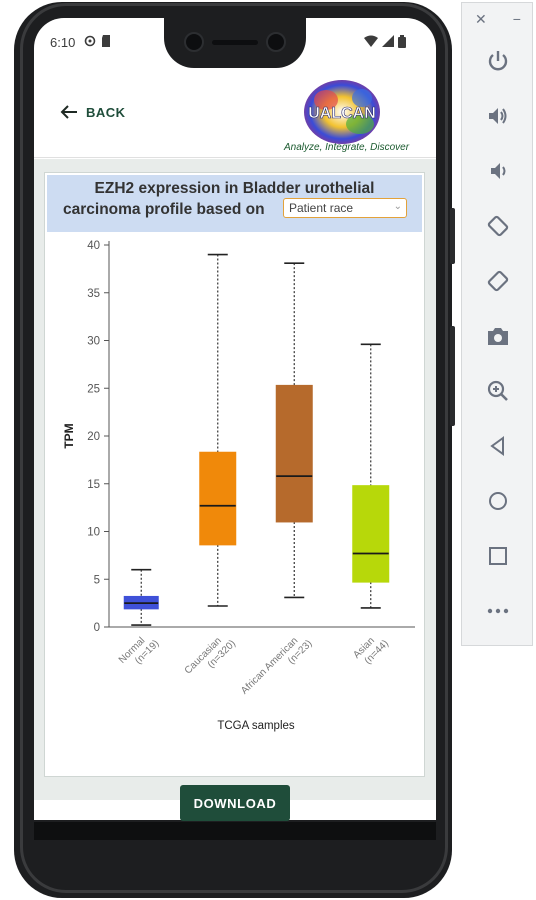  What do you see at coordinates (498, 19) in the screenshot?
I see `emulator-window-controls: ✕ −` at bounding box center [498, 19].